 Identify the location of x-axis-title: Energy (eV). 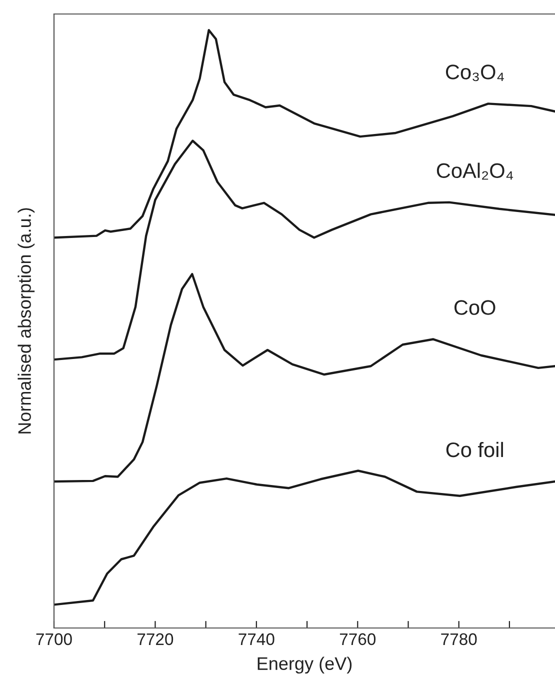
(305, 665).